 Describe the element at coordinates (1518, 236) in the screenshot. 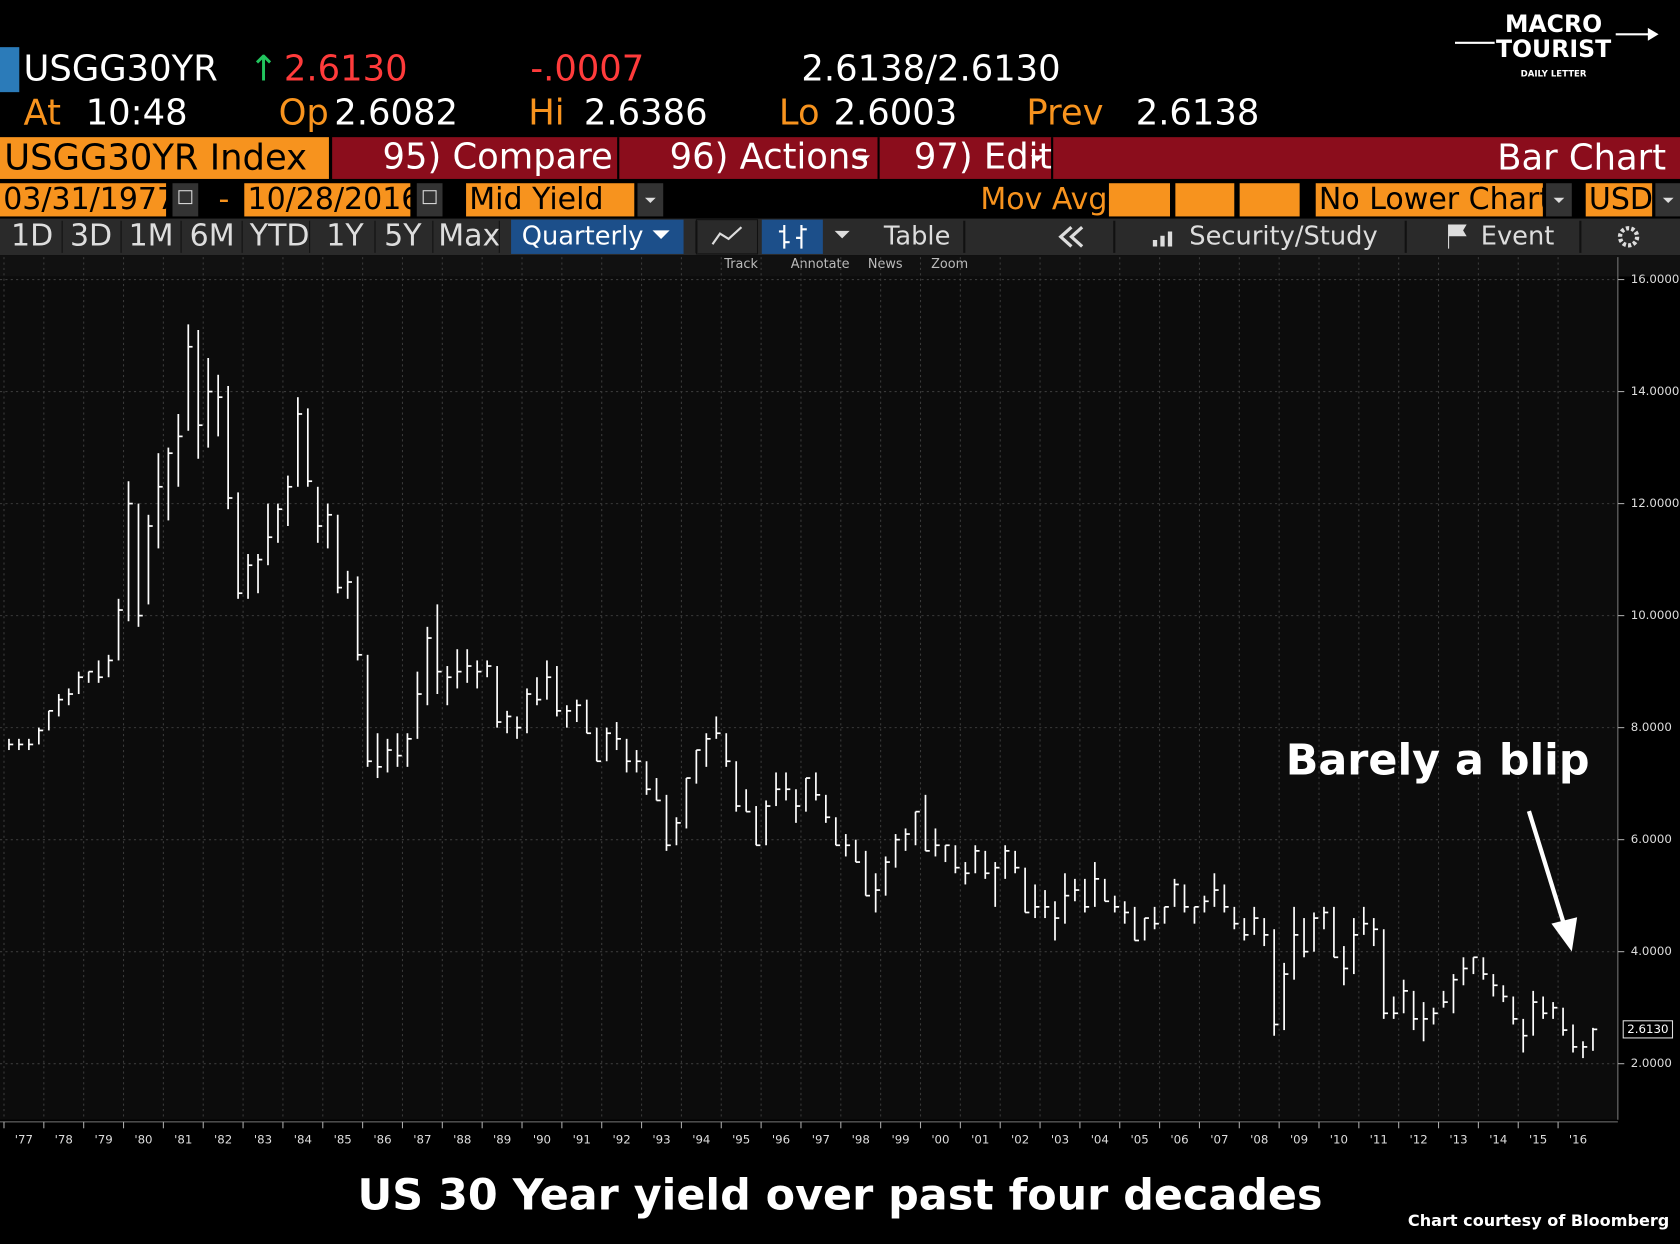

I see `event: Event` at that location.